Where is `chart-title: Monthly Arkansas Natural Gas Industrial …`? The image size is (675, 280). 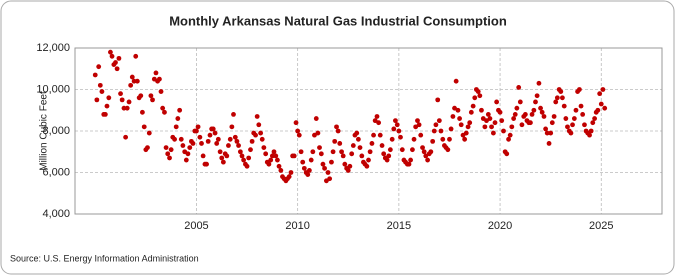
chart-title: Monthly Arkansas Natural Gas Industrial … is located at coordinates (338, 20).